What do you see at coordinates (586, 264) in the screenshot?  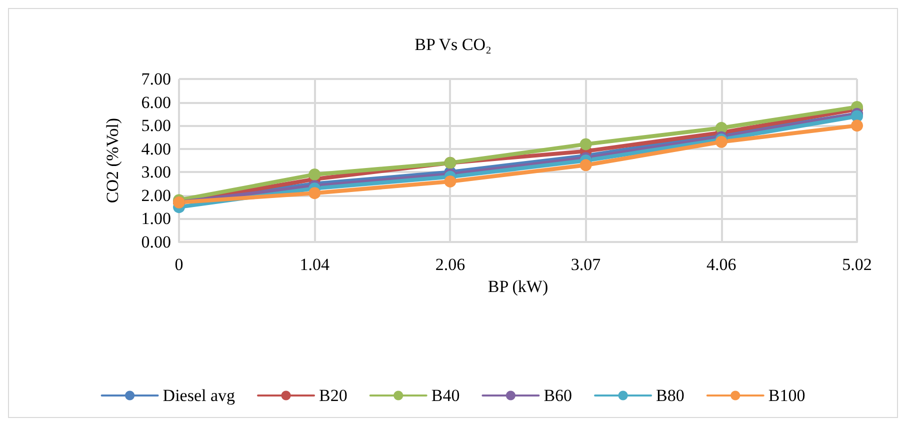 I see `x-tick-label: 3.07` at bounding box center [586, 264].